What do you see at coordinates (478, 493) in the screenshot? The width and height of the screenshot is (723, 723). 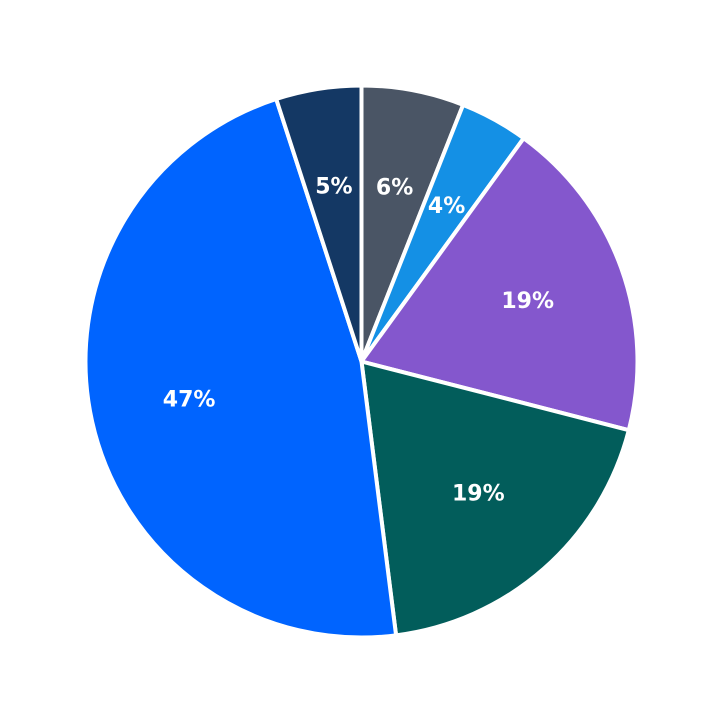 I see `pie-slice-label-4: 19%` at bounding box center [478, 493].